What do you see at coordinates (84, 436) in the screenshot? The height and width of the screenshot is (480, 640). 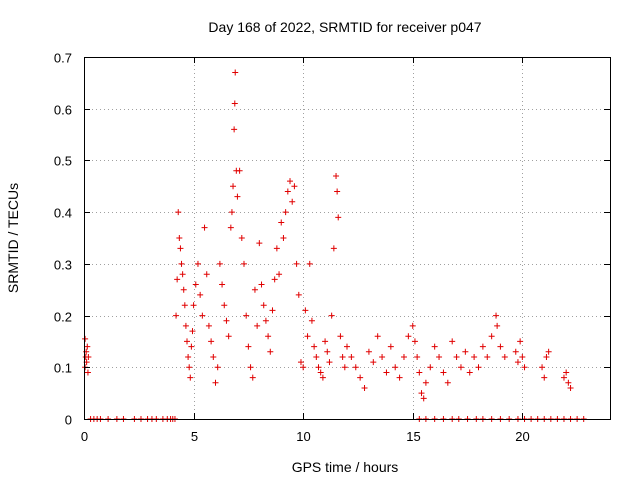 I see `x-tick-label: 0` at bounding box center [84, 436].